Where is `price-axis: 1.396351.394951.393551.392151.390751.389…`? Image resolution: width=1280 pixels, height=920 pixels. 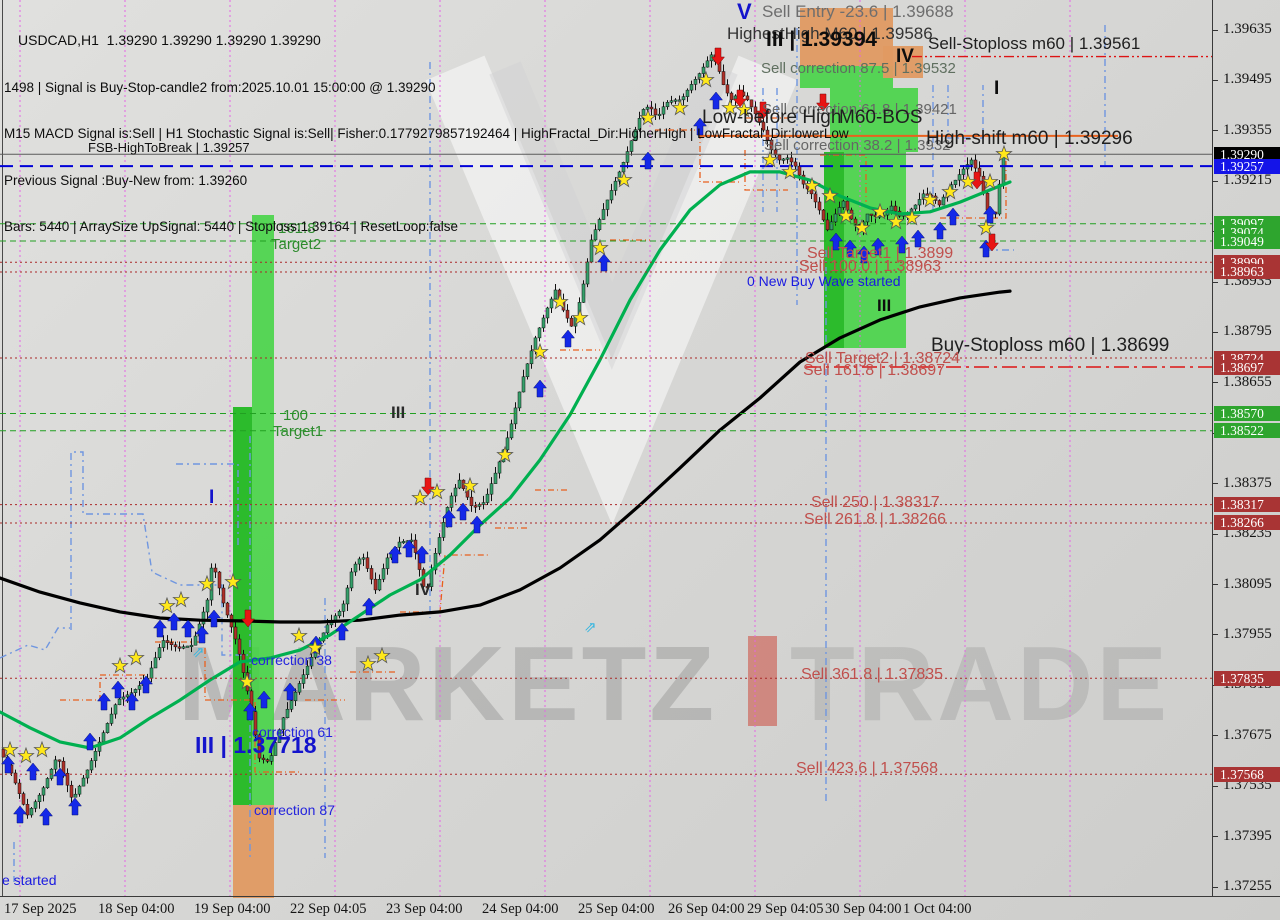 price-axis: 1.396351.394951.393551.392151.390751.389… is located at coordinates (1246, 448).